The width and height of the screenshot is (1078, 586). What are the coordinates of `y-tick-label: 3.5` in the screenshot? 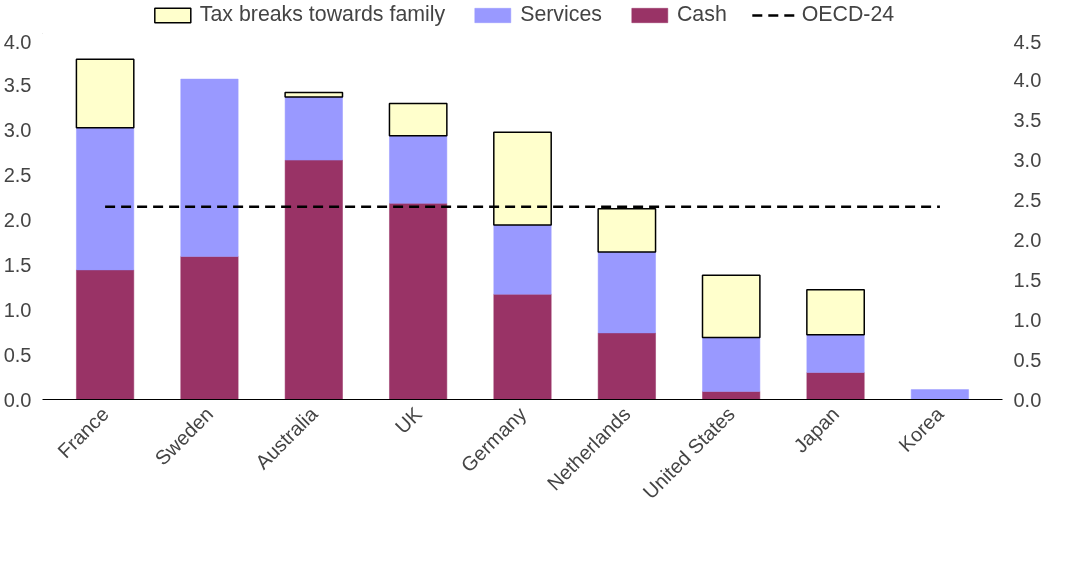 It's located at (17, 84).